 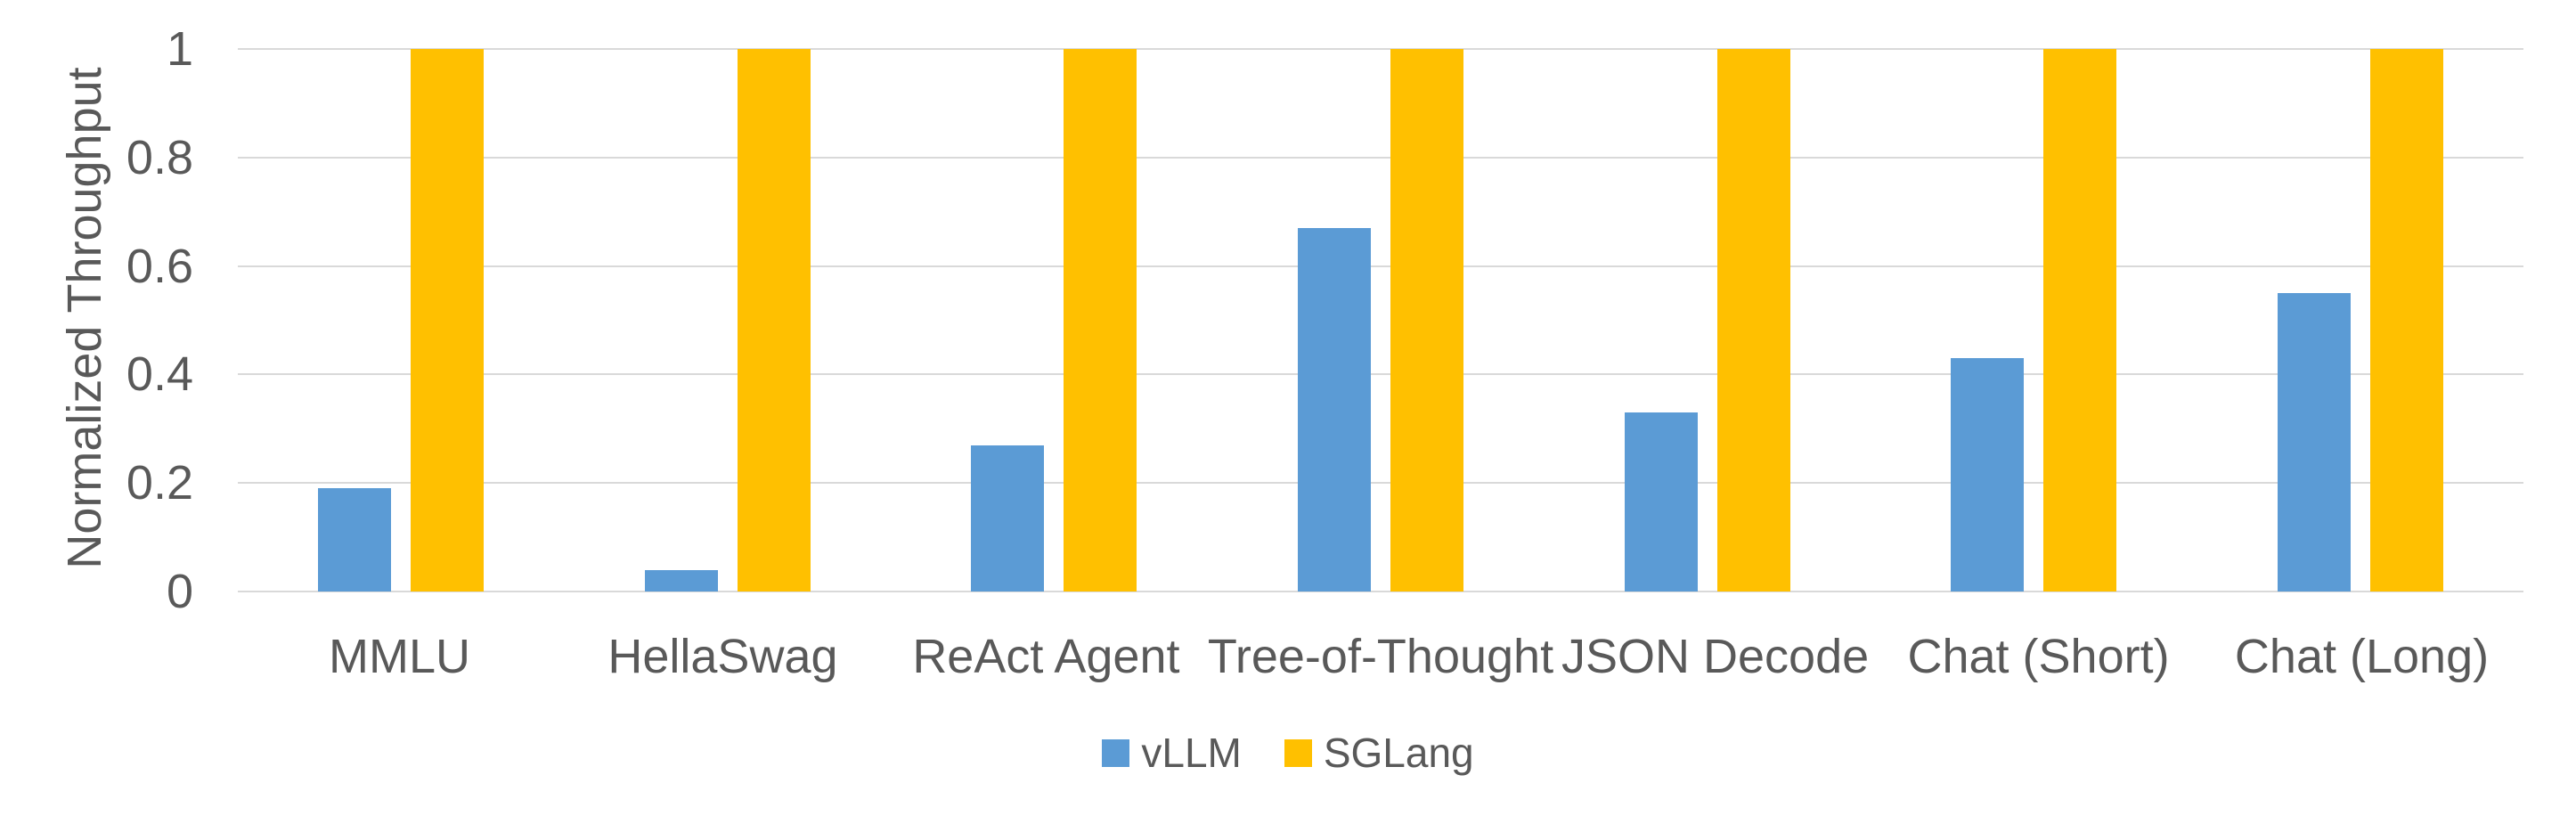 What do you see at coordinates (1298, 752) in the screenshot?
I see `legend-swatch-icon-sglang` at bounding box center [1298, 752].